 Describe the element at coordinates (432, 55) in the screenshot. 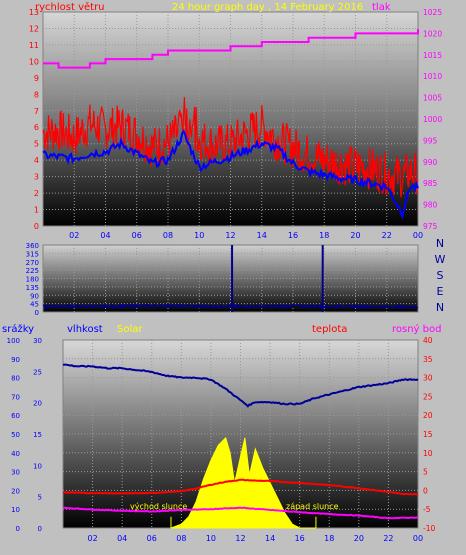

I see `pressure-tick-1015: 1015` at that location.